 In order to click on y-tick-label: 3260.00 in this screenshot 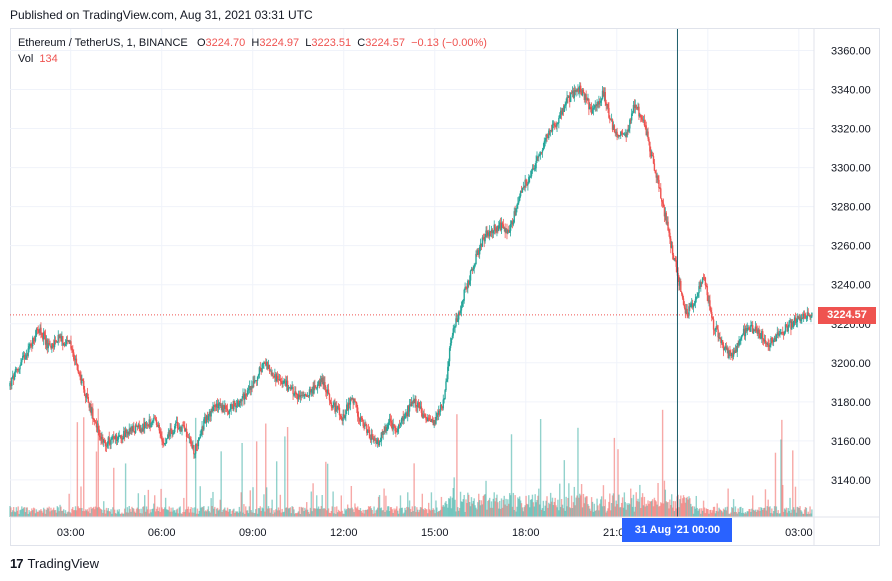, I will do `click(851, 247)`.